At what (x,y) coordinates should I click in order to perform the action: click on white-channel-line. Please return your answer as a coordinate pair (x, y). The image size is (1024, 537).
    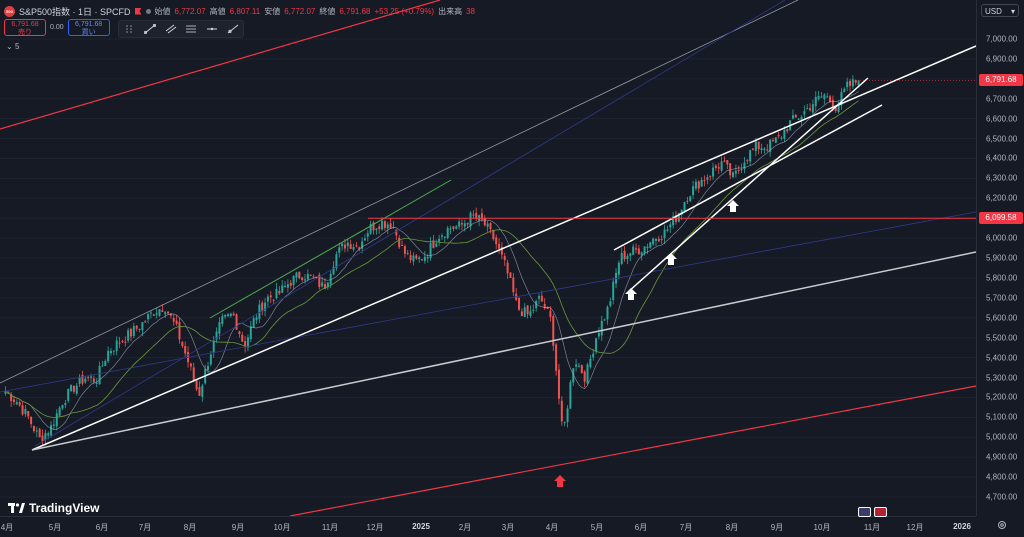
    Looking at the image, I should click on (748, 177).